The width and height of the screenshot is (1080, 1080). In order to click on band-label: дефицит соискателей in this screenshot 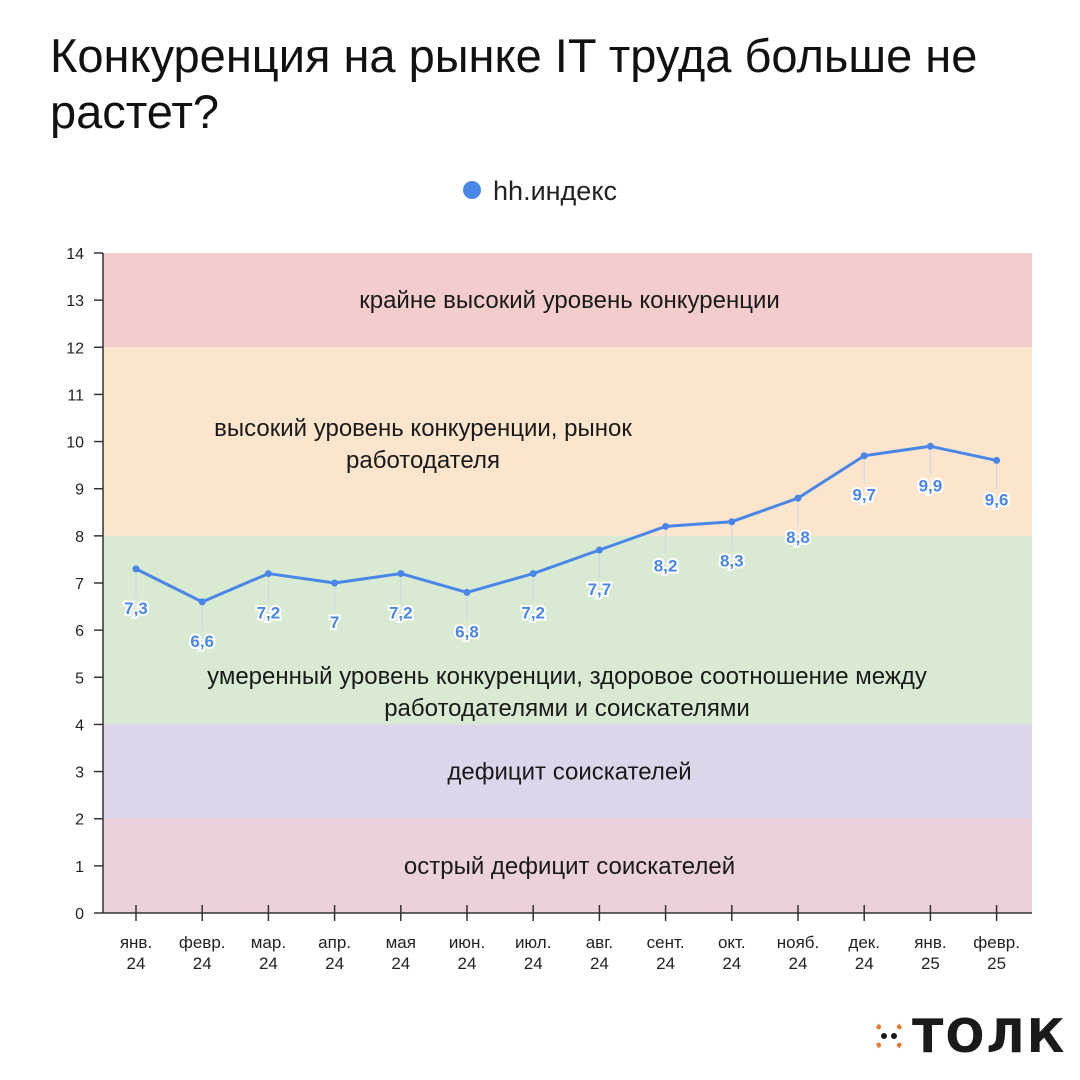, I will do `click(569, 772)`.